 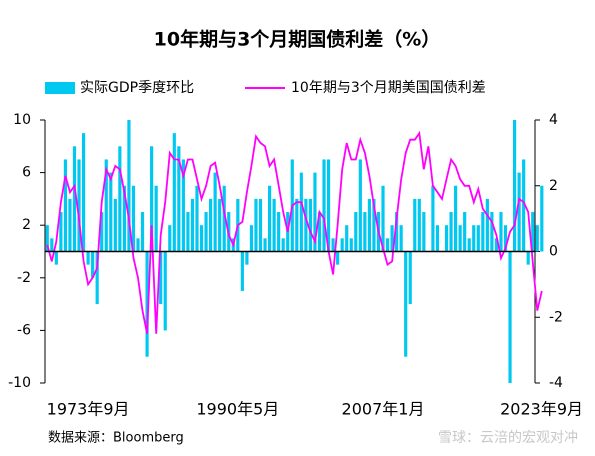 I want to click on y2-tick-label: 2, so click(x=553, y=186).